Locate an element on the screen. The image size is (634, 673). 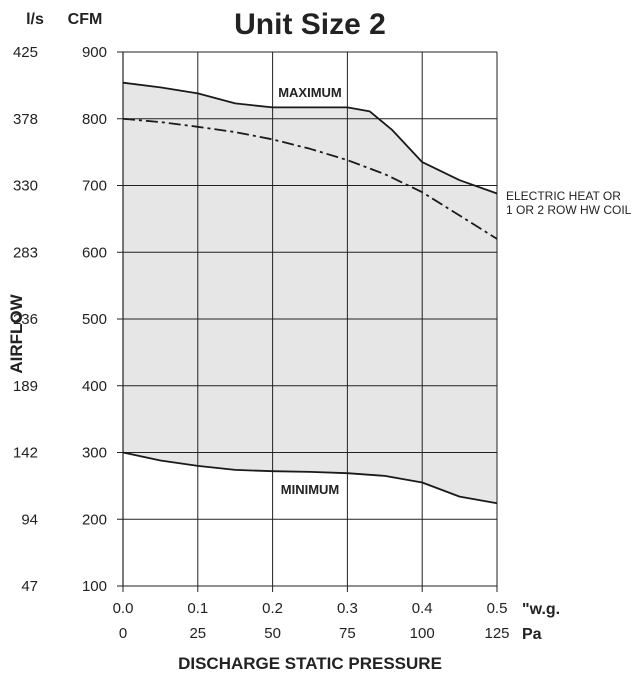
x-tick-label-pa: 25 is located at coordinates (197, 633).